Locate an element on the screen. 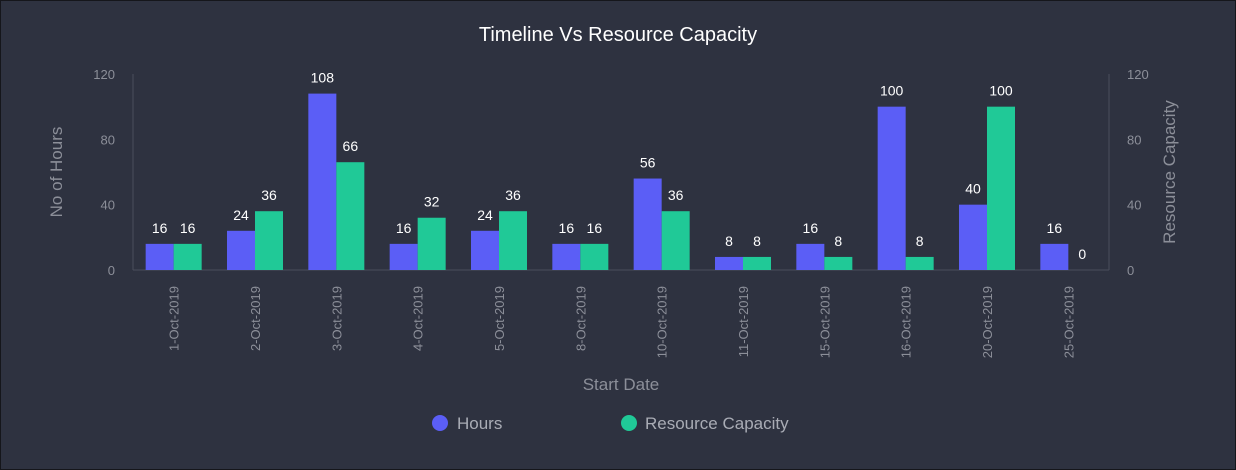 This screenshot has width=1236, height=470. x-tick-label: 5-Oct-2019 is located at coordinates (499, 318).